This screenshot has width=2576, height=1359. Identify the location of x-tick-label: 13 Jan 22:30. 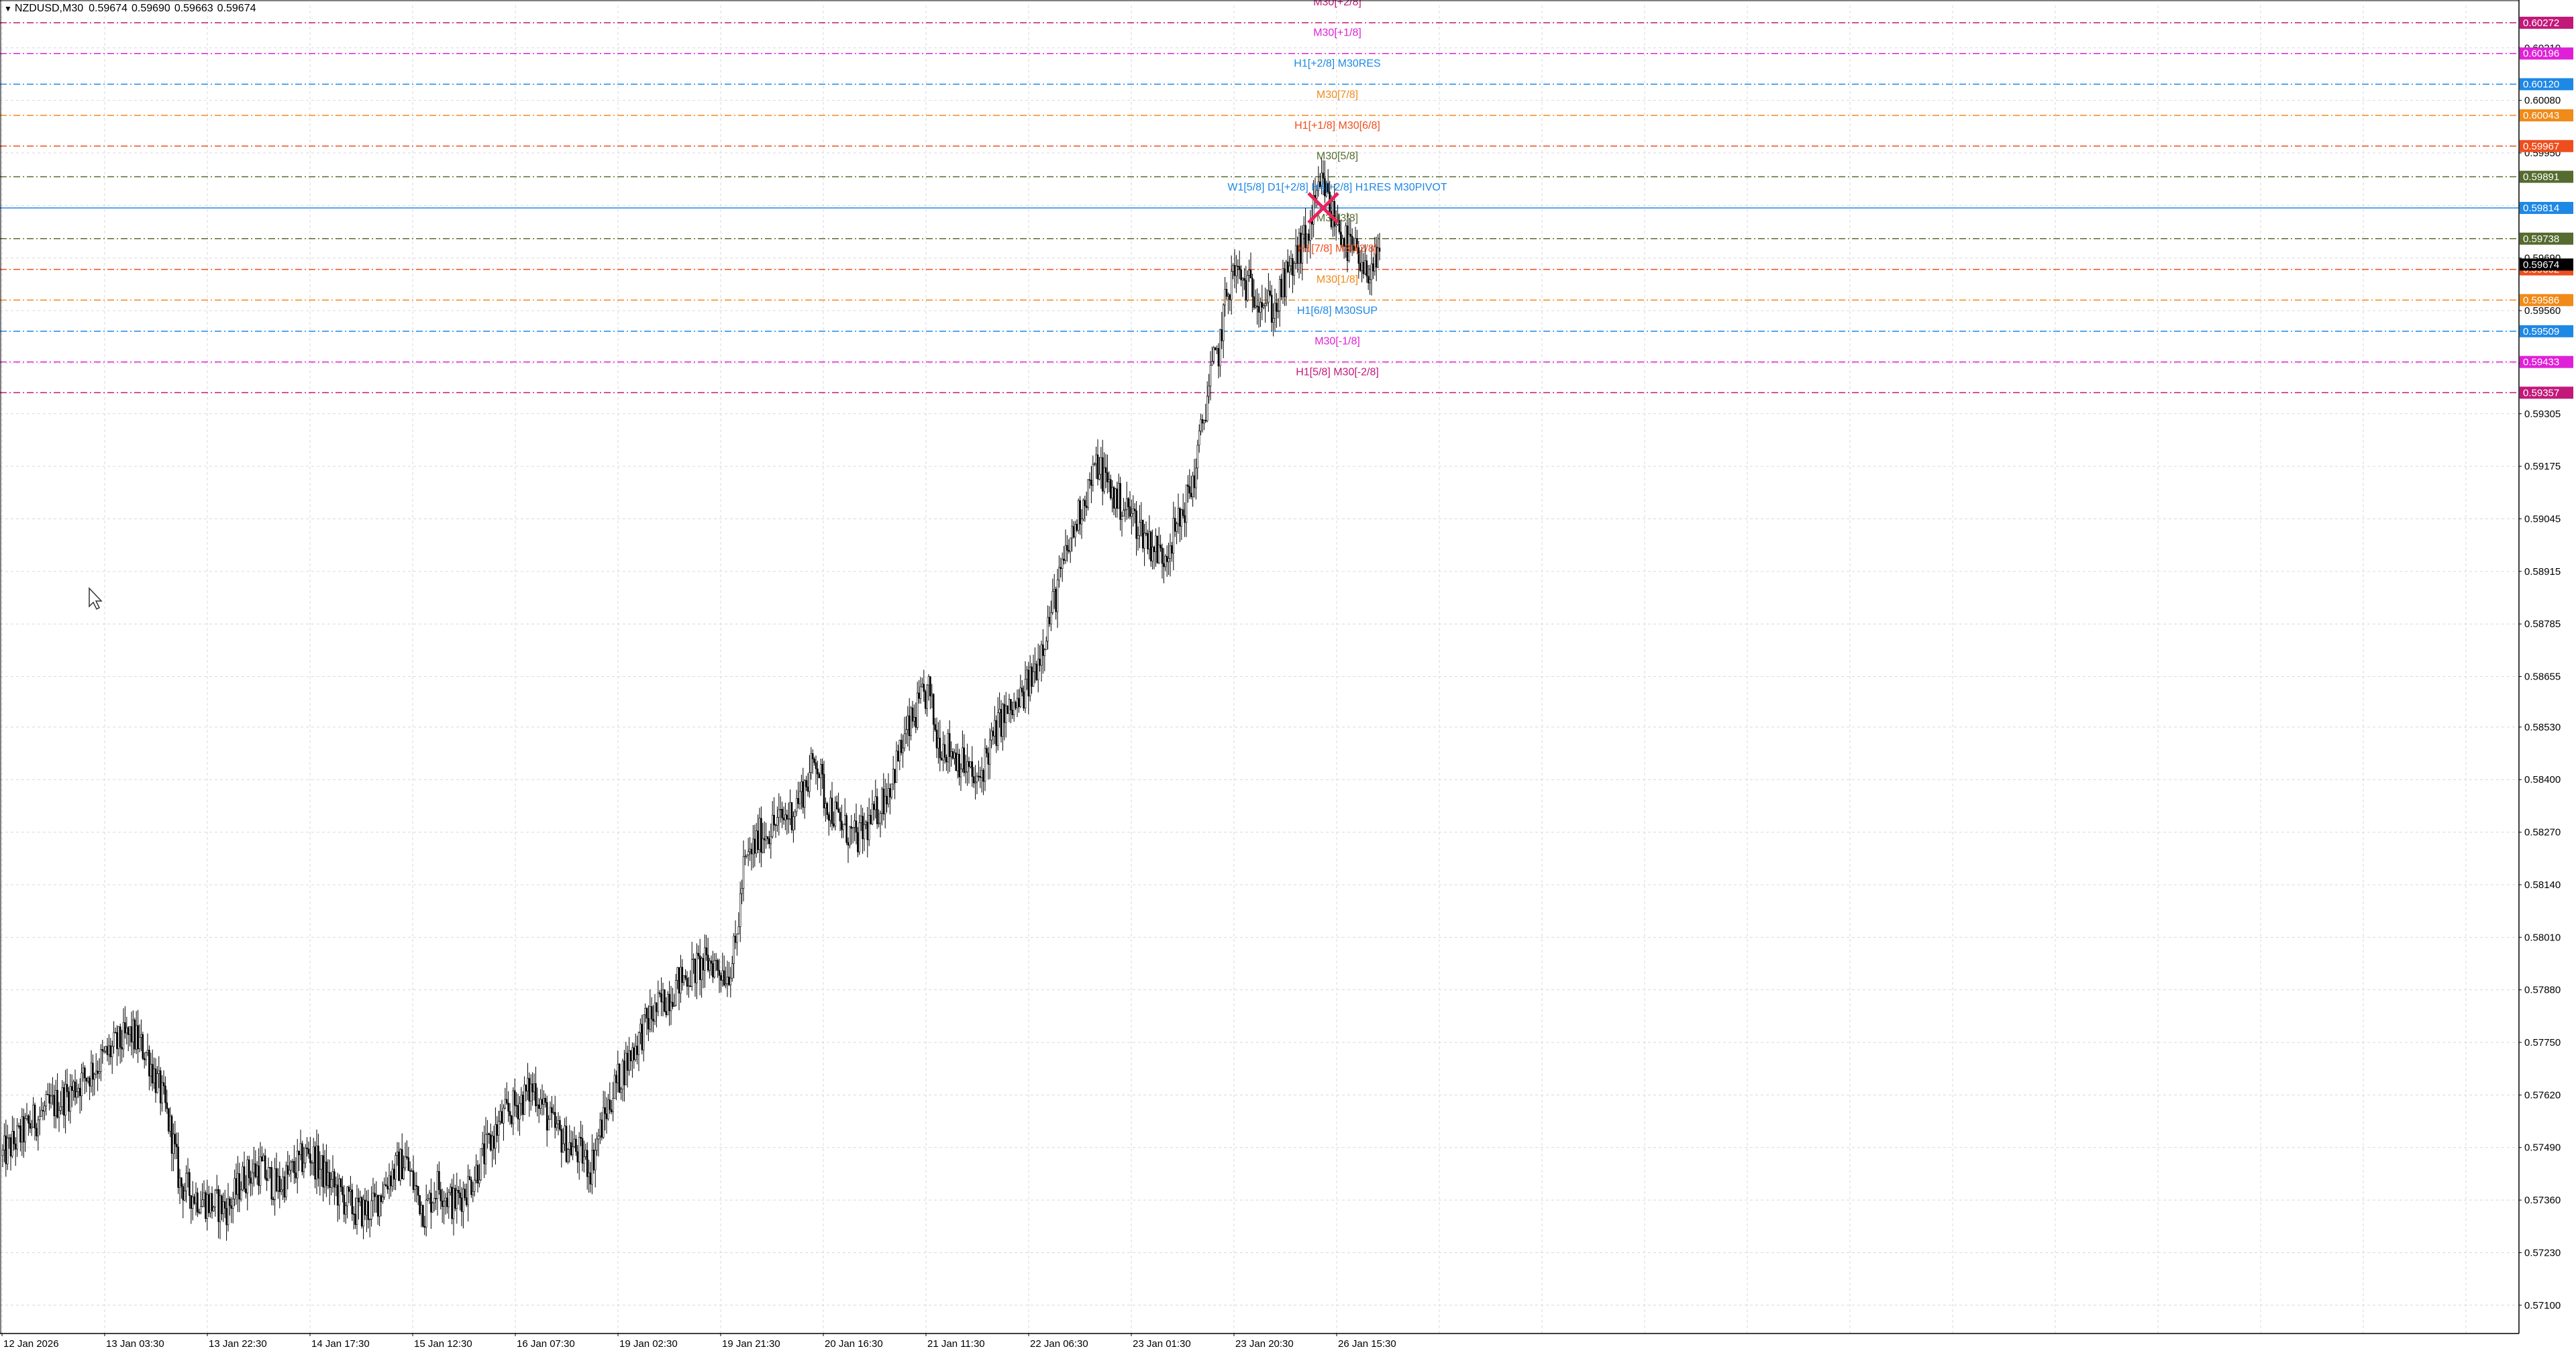
(238, 1344).